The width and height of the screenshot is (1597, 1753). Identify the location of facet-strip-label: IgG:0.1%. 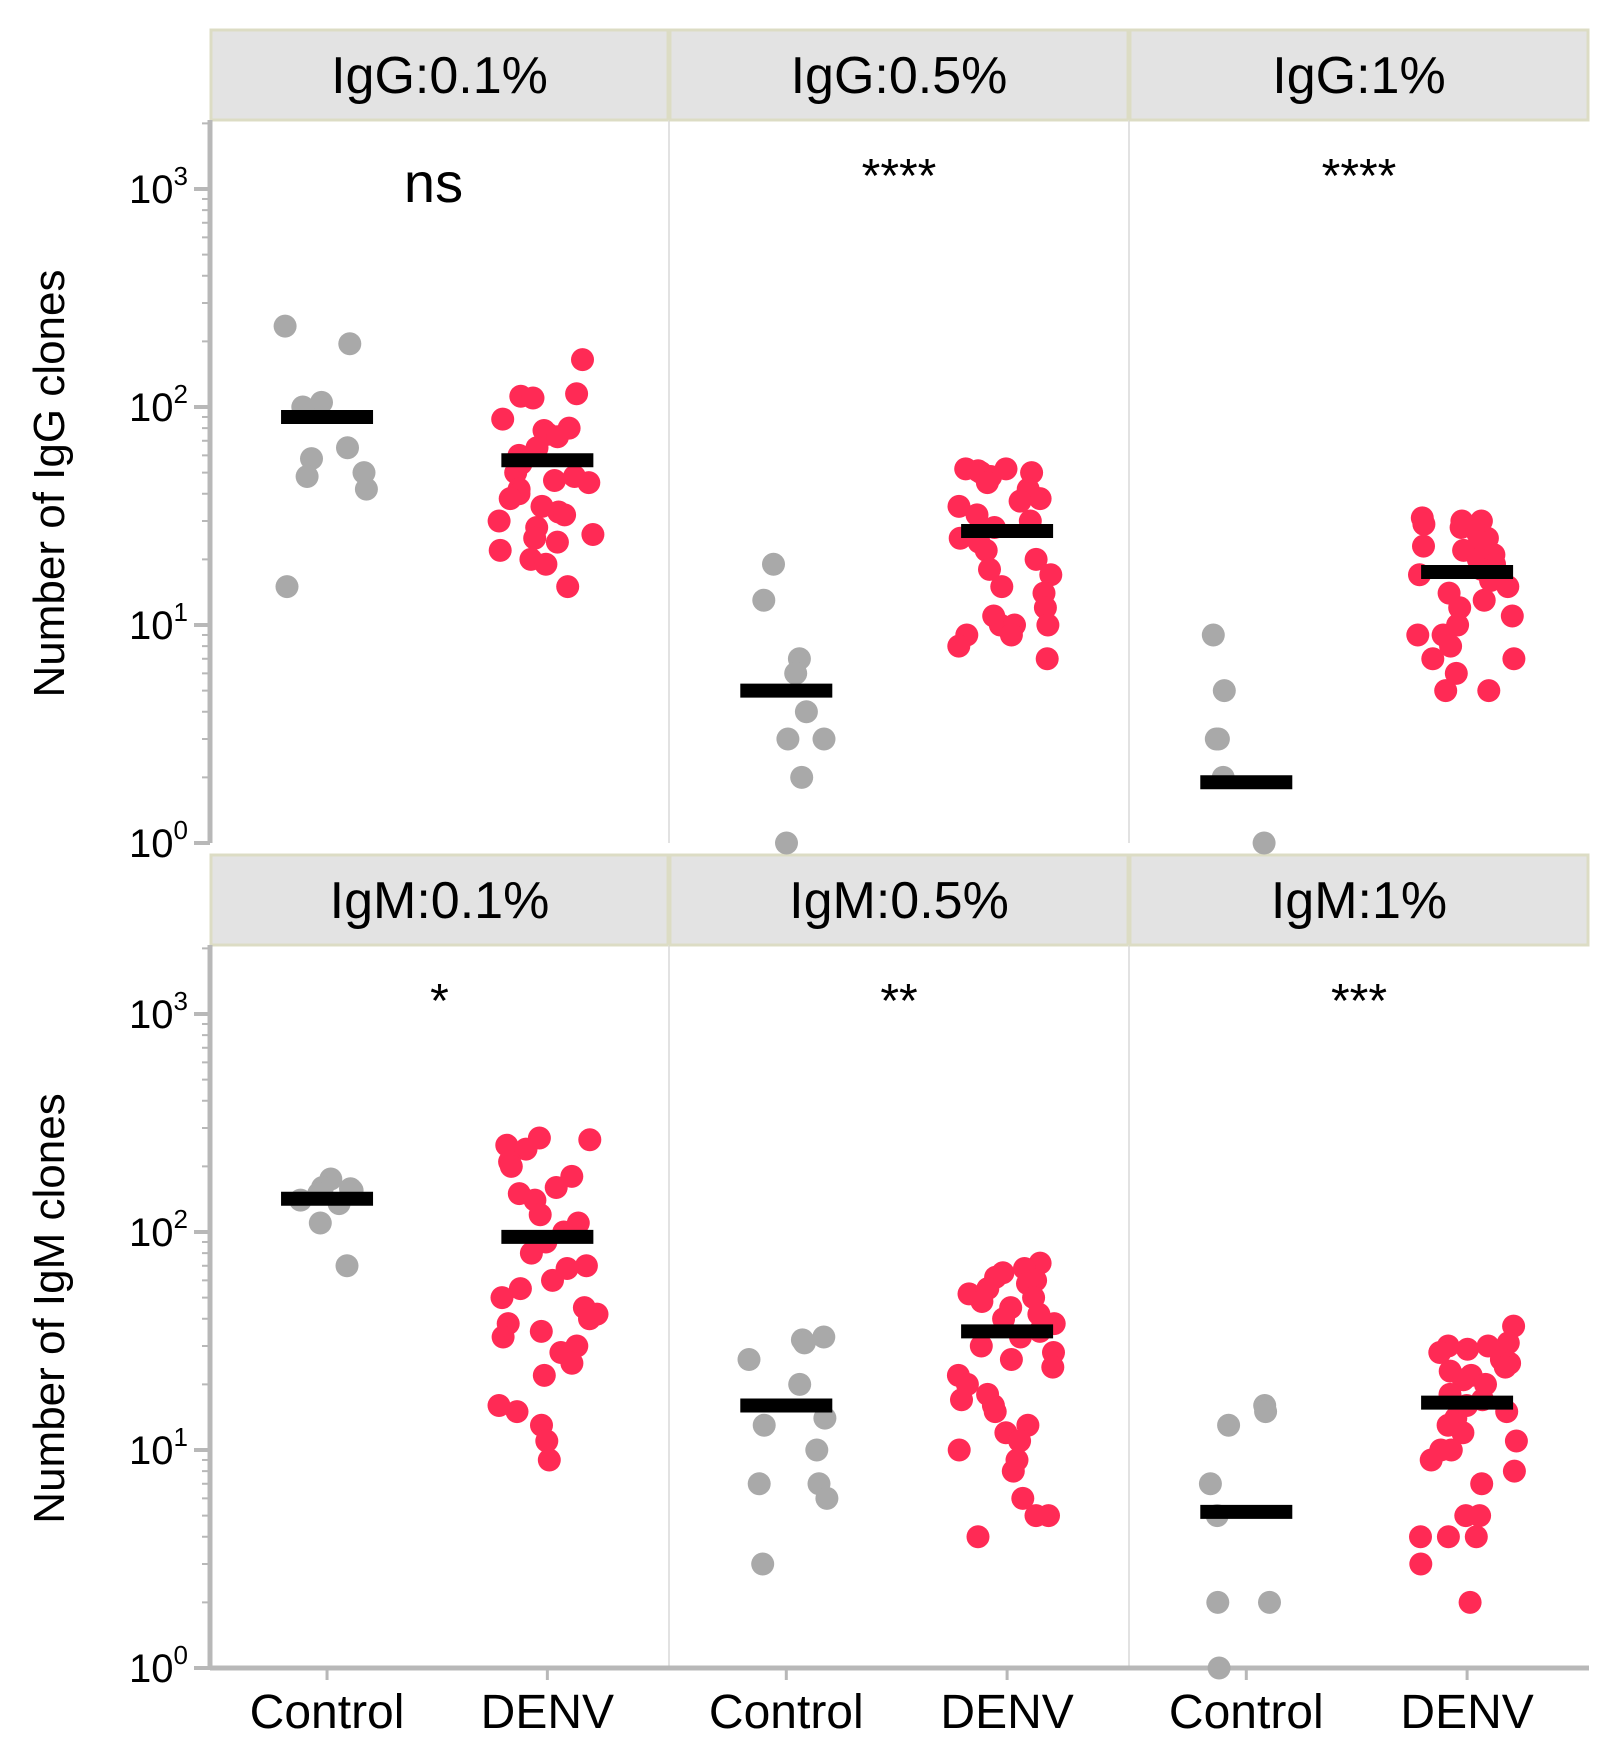
(439, 76).